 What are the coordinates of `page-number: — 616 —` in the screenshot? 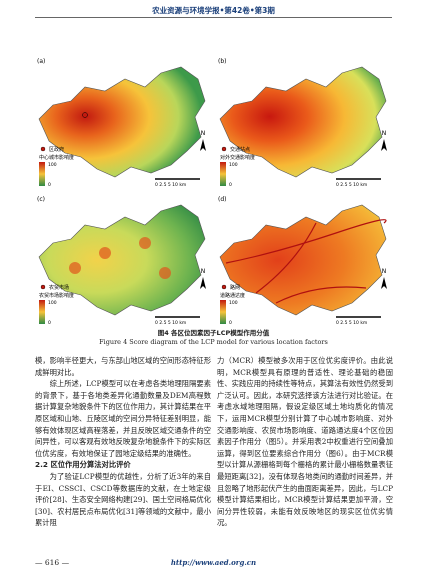 It's located at (52, 562).